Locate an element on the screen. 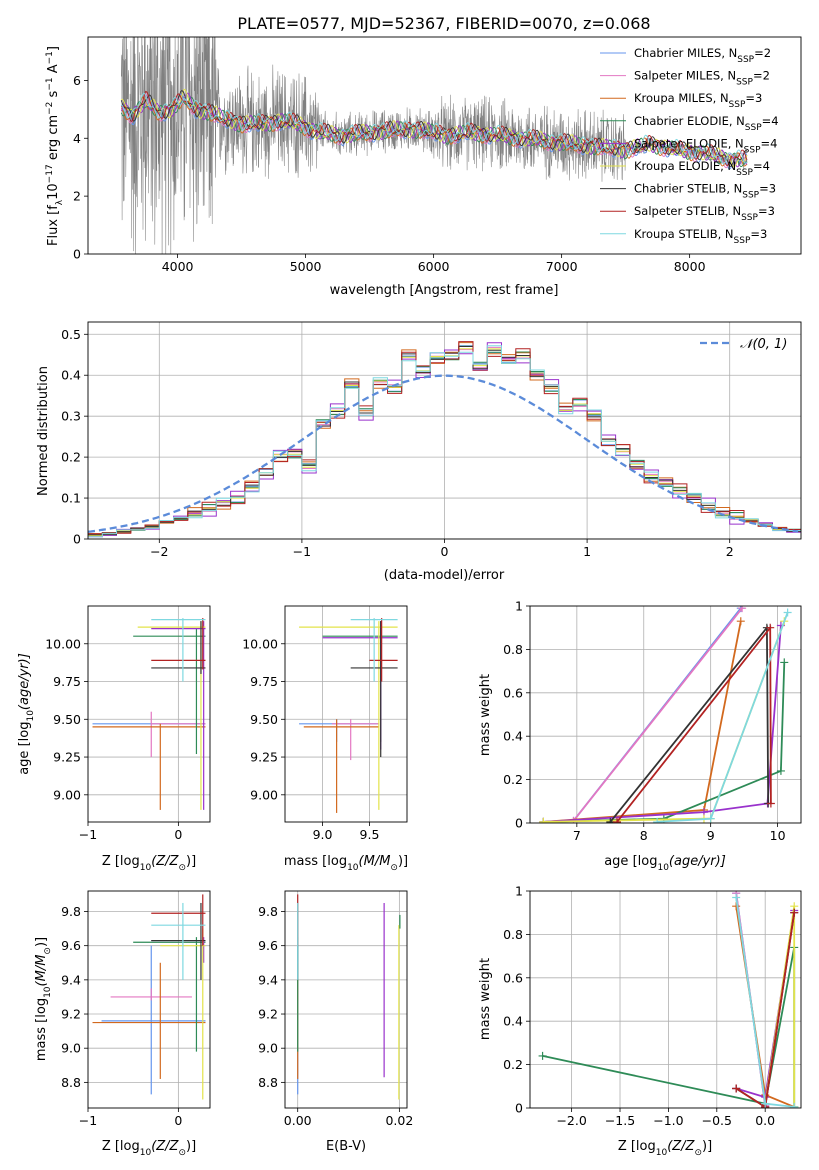 This screenshot has width=819, height=1170. y-axis-label: Flux [fλ10−17 erg cm−2 s−1 A−1] is located at coordinates (55, 146).